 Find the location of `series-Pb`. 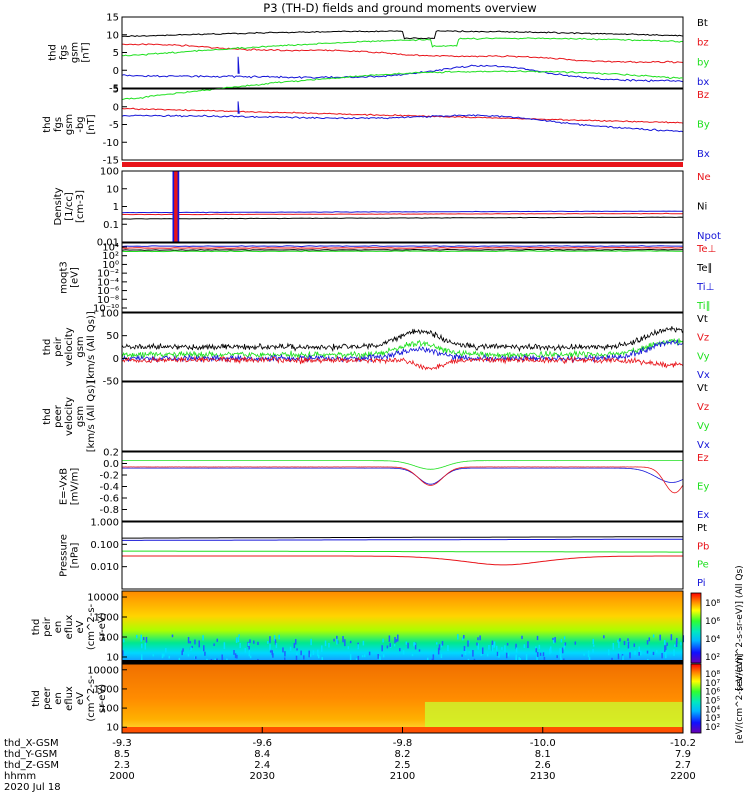

series-Pb is located at coordinates (402, 560).